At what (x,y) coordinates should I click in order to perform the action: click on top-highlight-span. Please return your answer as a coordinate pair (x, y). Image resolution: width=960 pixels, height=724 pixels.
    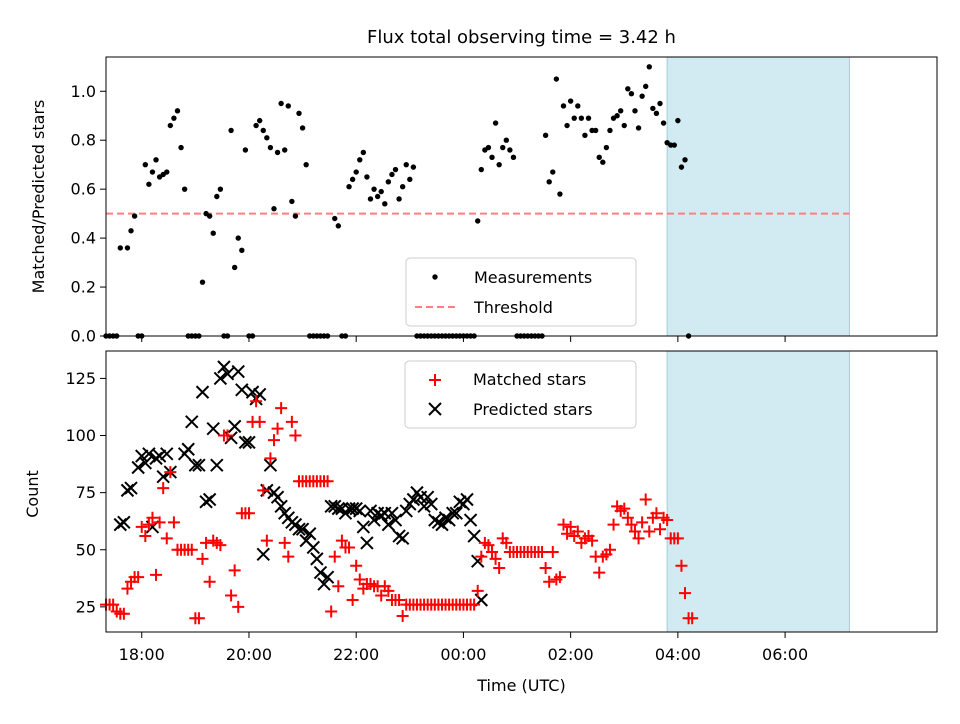
    Looking at the image, I should click on (758, 196).